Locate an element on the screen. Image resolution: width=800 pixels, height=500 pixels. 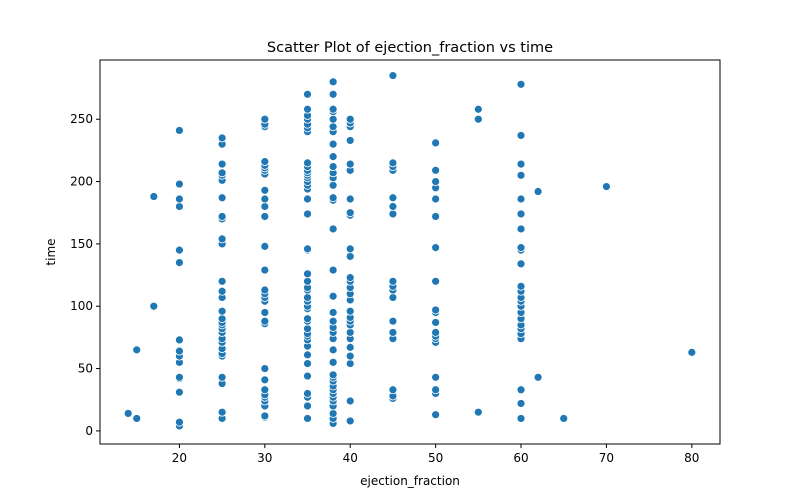
y-tick-label: 50 is located at coordinates (85, 369).